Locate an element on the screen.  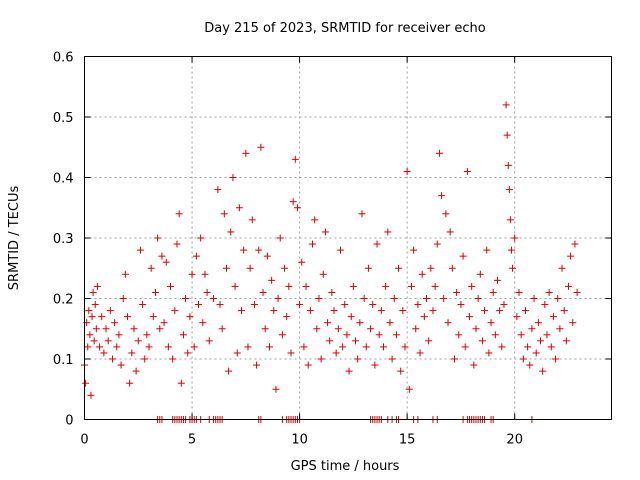
y-tick-label: 0 is located at coordinates (69, 421).